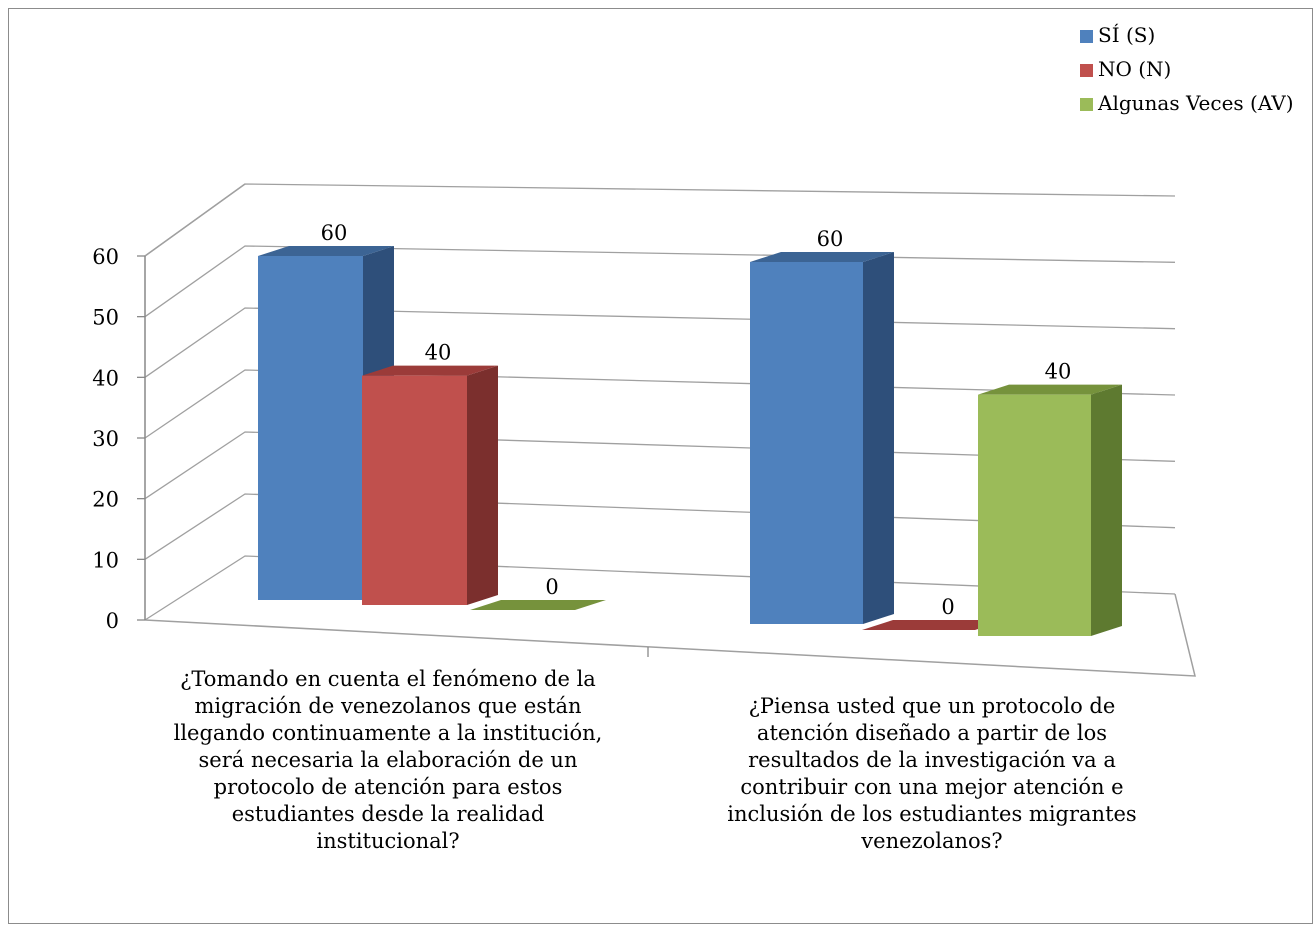  I want to click on category-label-line: ¿Tomando en cuenta el fenómeno de la, so click(388, 679).